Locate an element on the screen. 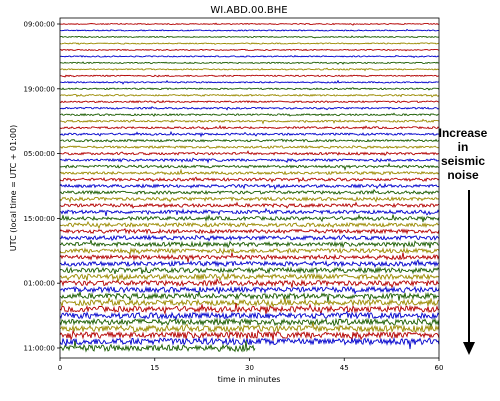  x-tick-label: 0 is located at coordinates (60, 368).